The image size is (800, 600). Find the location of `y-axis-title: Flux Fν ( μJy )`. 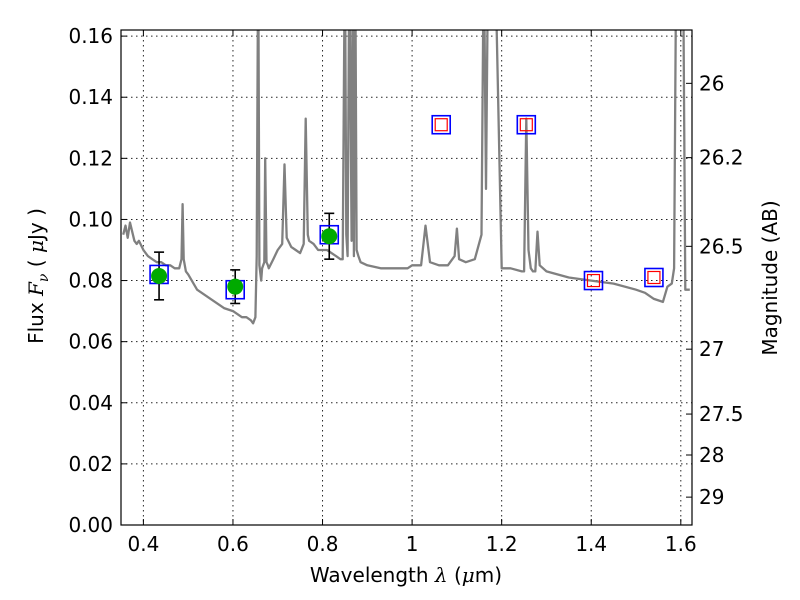

y-axis-title: Flux Fν ( μJy ) is located at coordinates (38, 276).